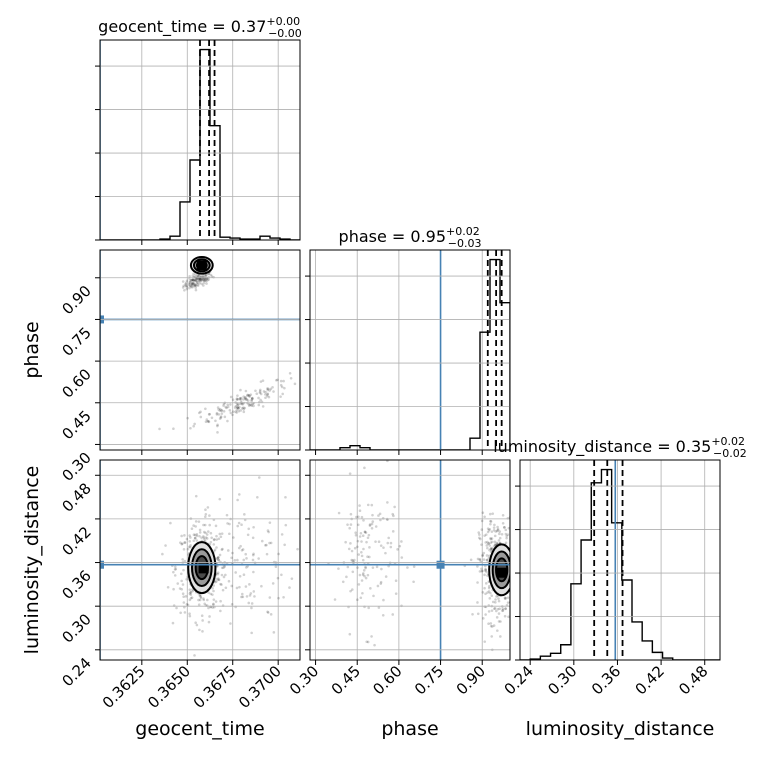  I want to click on x-tick-label: 0.3675, so click(215, 687).